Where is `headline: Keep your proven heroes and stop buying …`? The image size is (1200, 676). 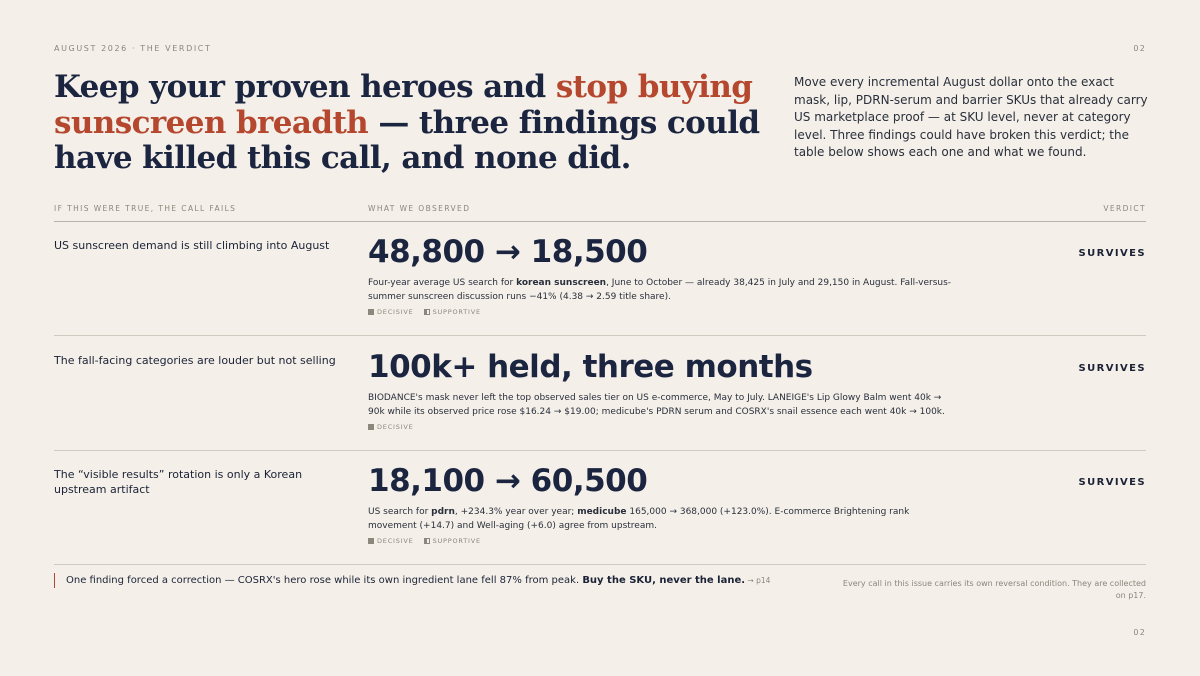 headline: Keep your proven heroes and stop buying … is located at coordinates (414, 123).